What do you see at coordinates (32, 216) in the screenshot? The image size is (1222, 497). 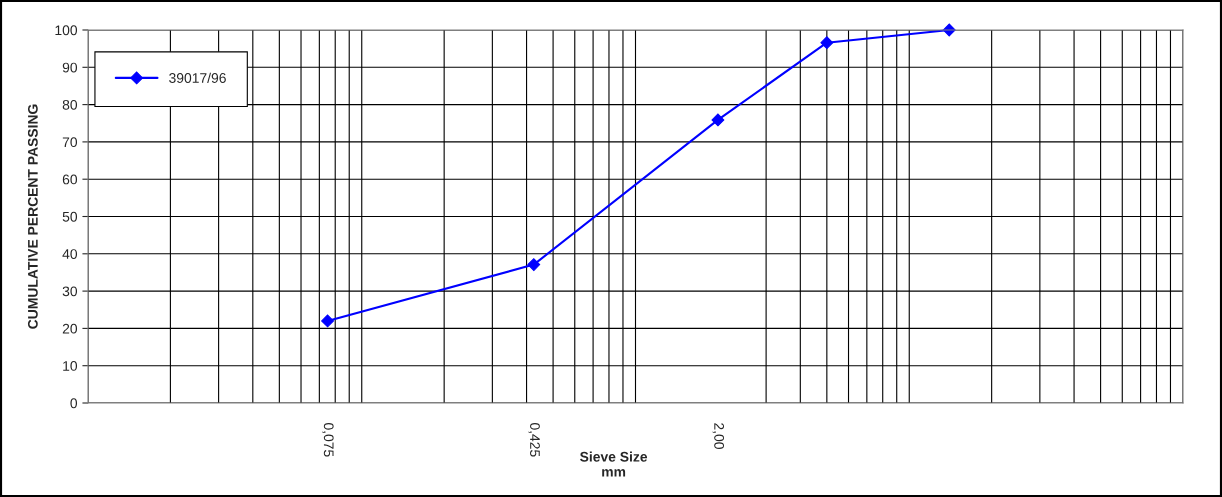 I see `y-axis-title: CUMULATIVE PERCENT PASSING` at bounding box center [32, 216].